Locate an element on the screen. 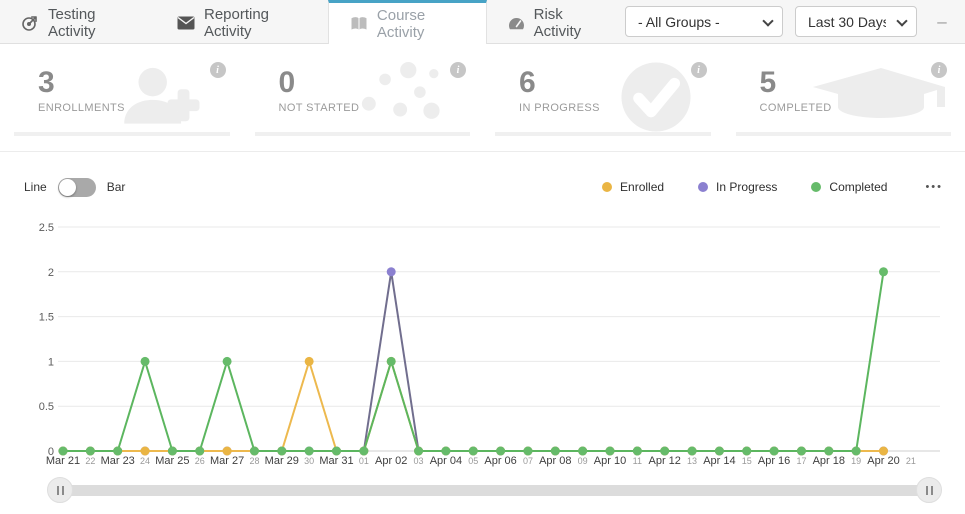 The image size is (965, 514). slider-handle-left is located at coordinates (60, 490).